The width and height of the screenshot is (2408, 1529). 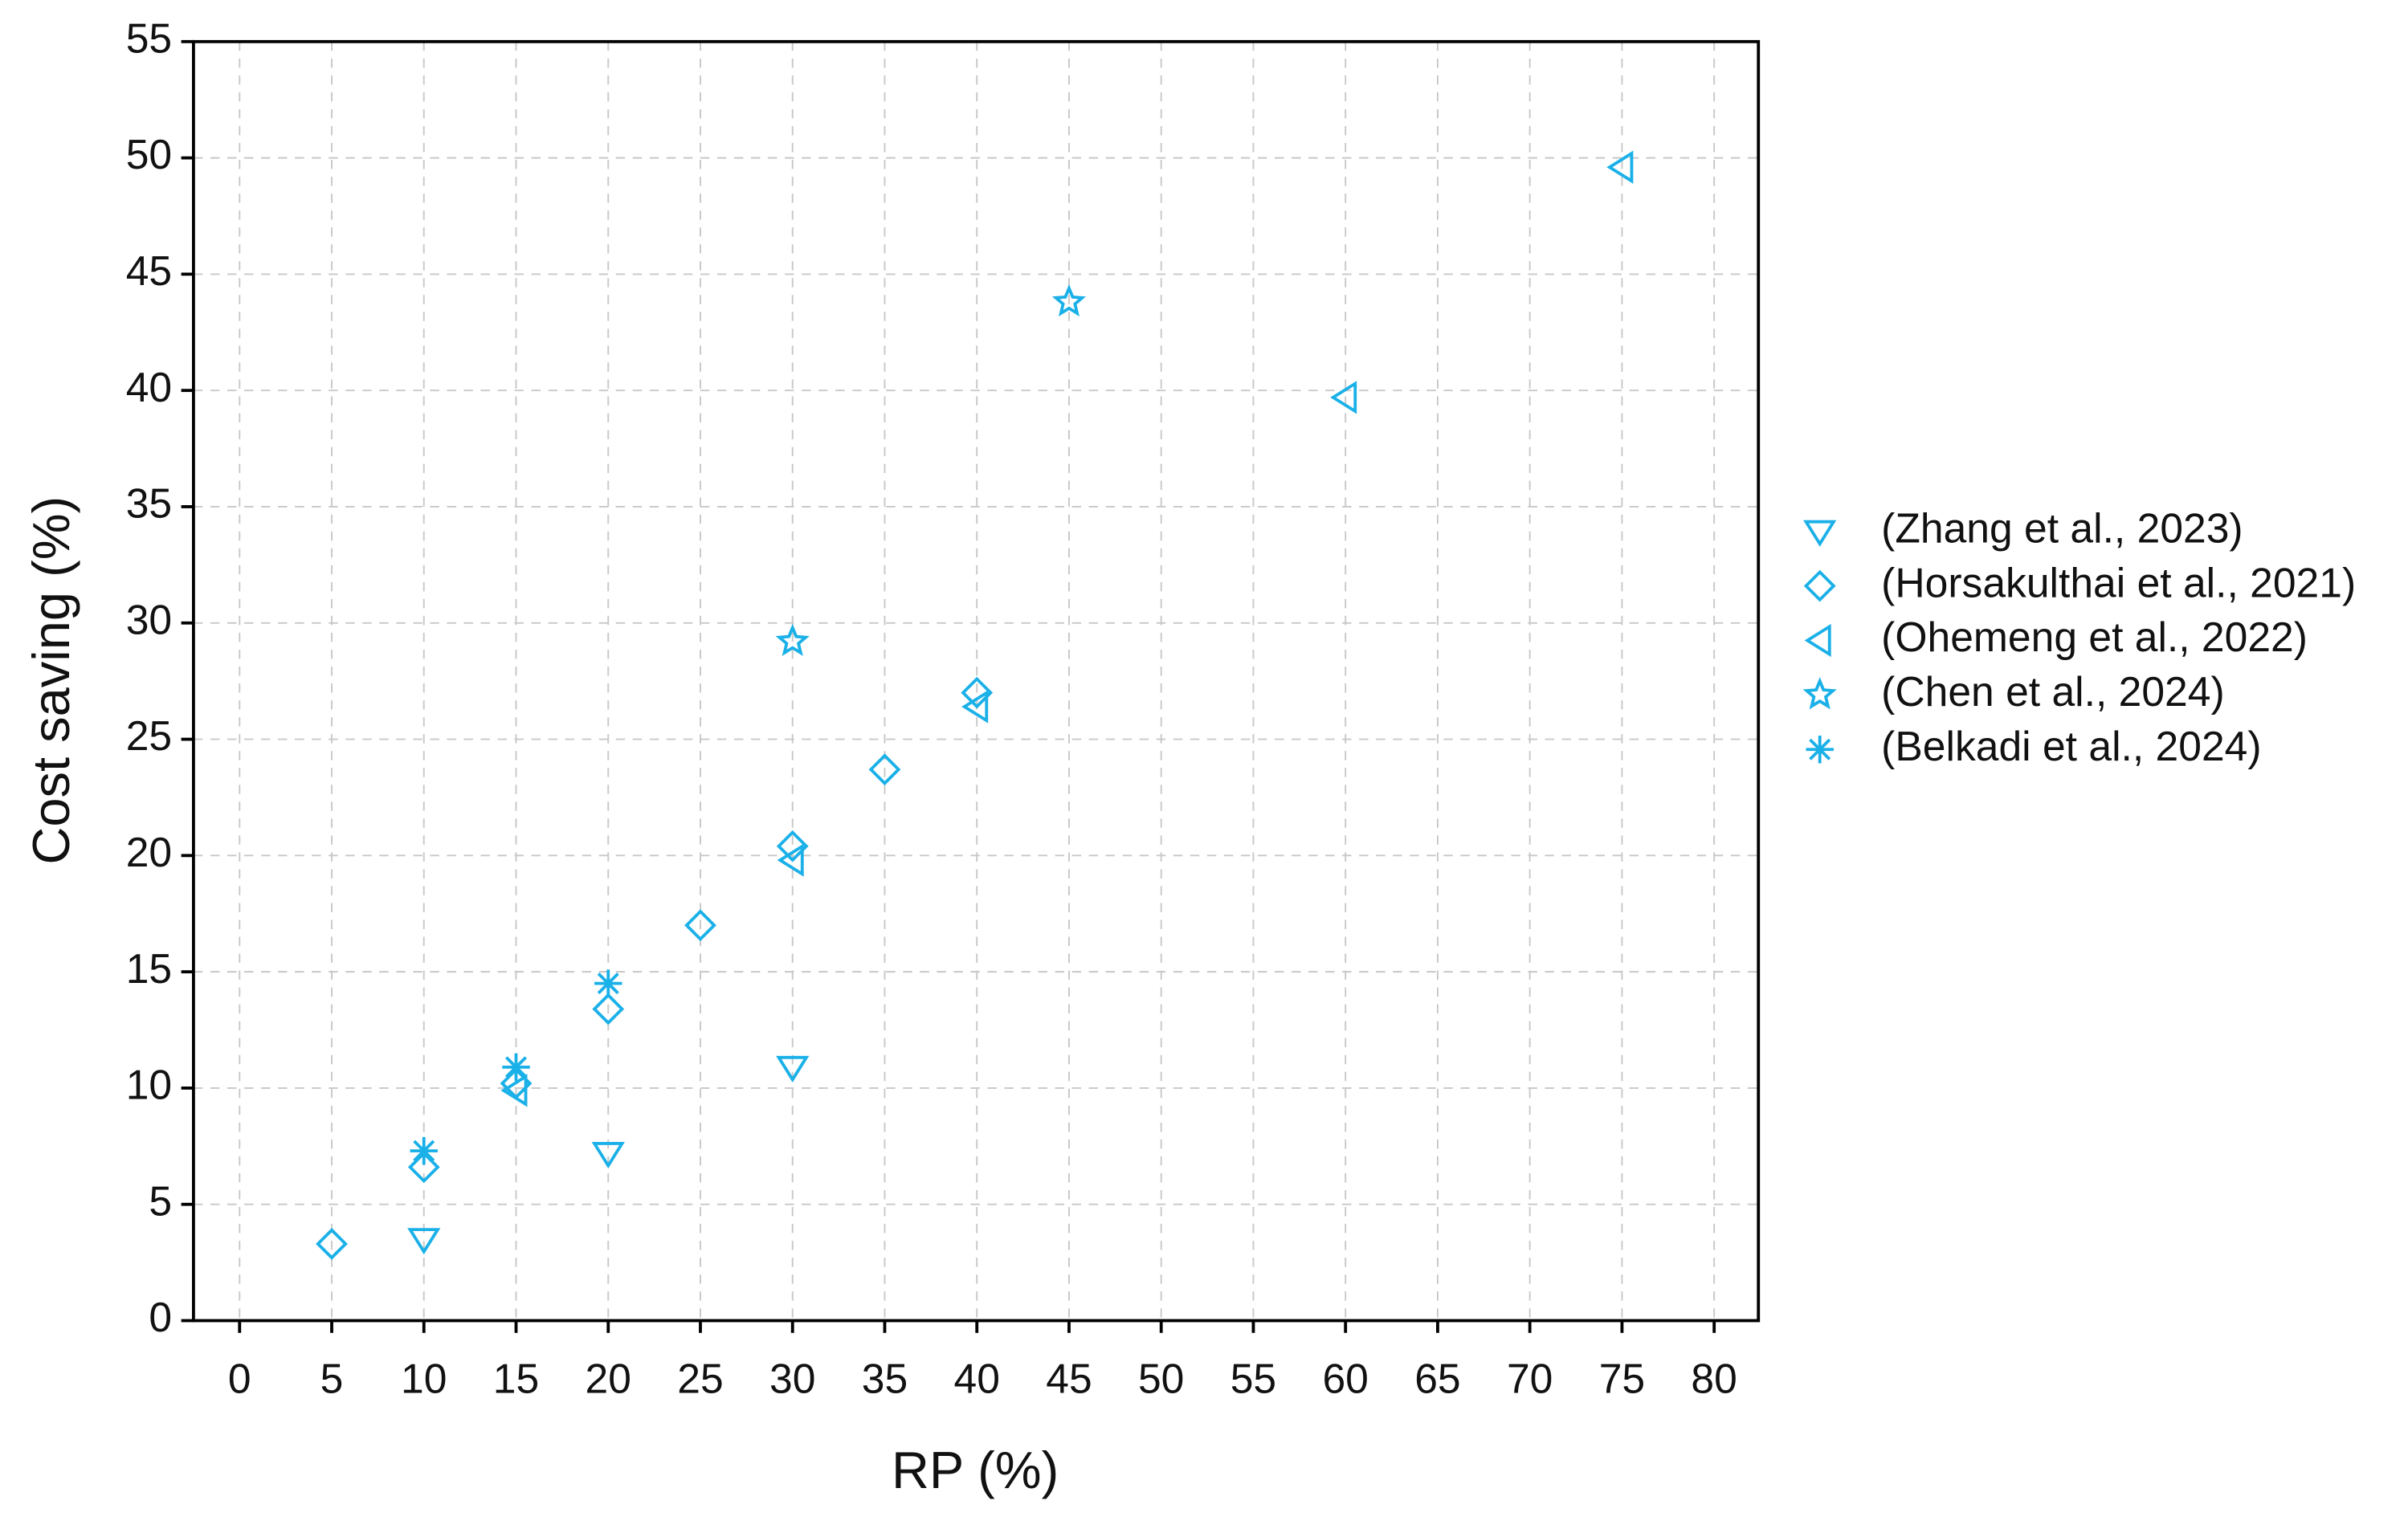 What do you see at coordinates (792, 1379) in the screenshot?
I see `x-tick-label: 30` at bounding box center [792, 1379].